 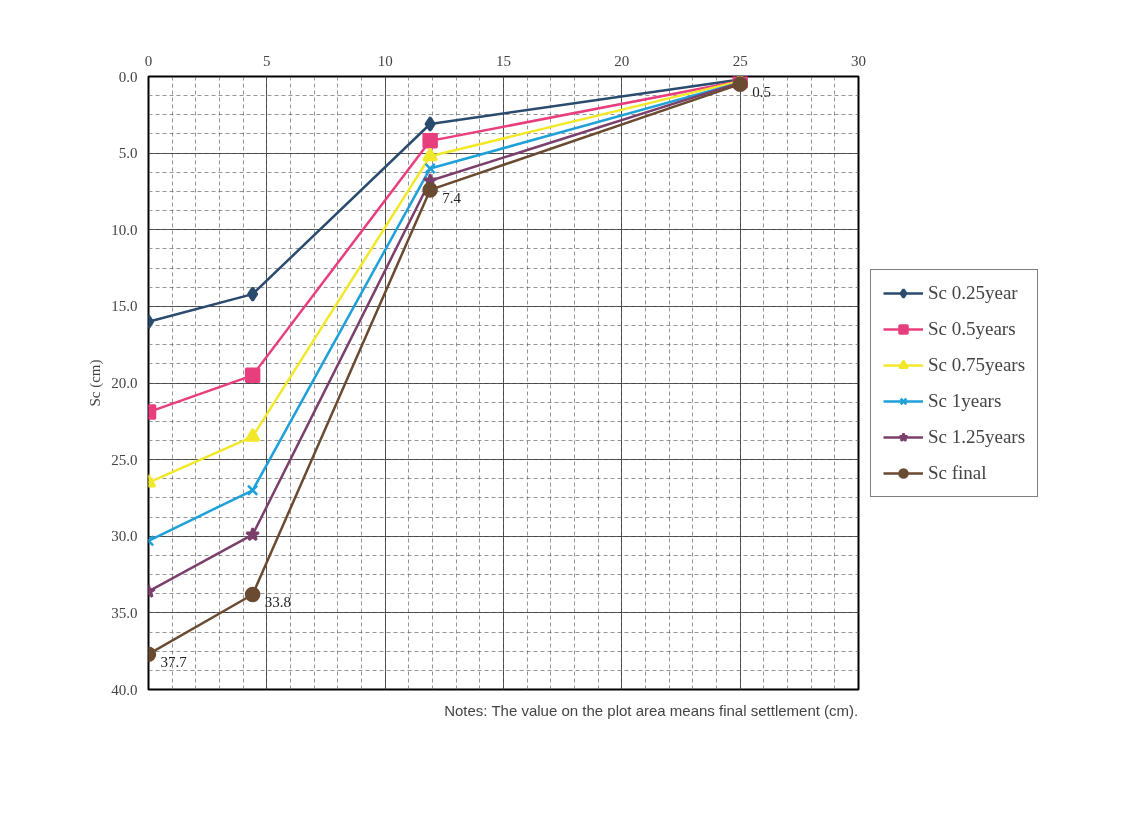 I want to click on legend-label: Sc 1years, so click(x=965, y=400).